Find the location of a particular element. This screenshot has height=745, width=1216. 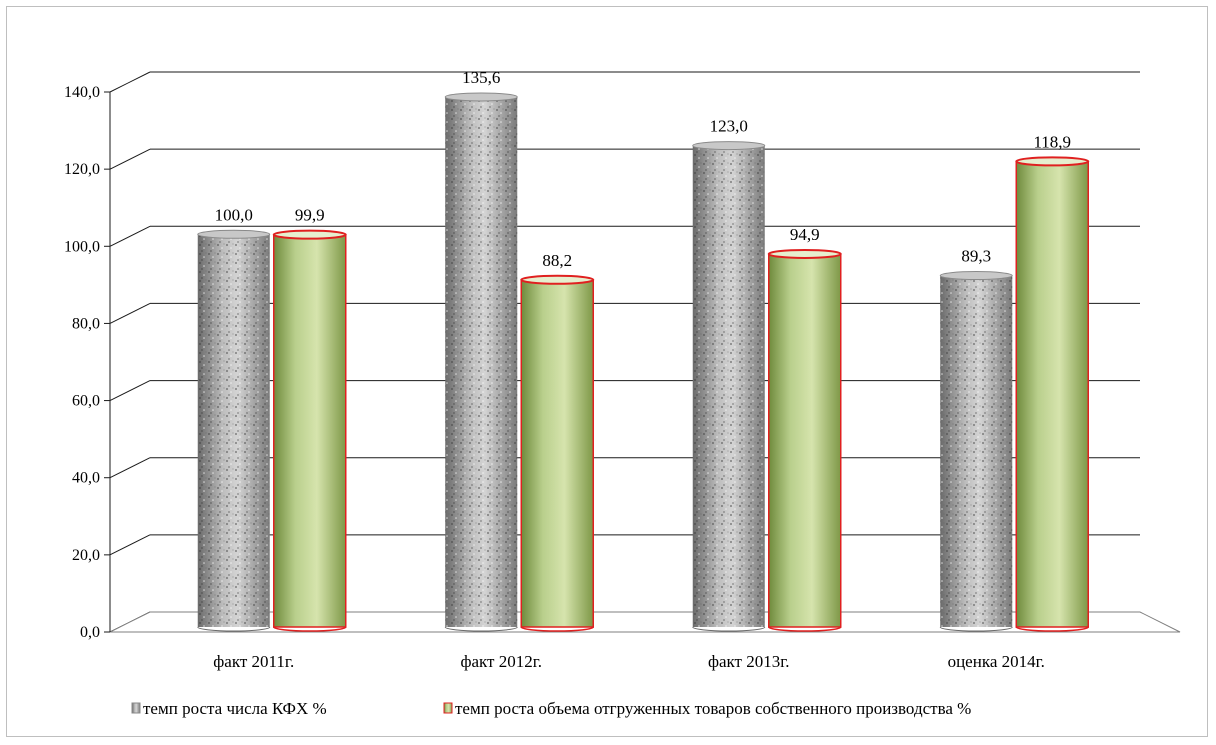

y-tick-label: 140,0 is located at coordinates (82, 92).